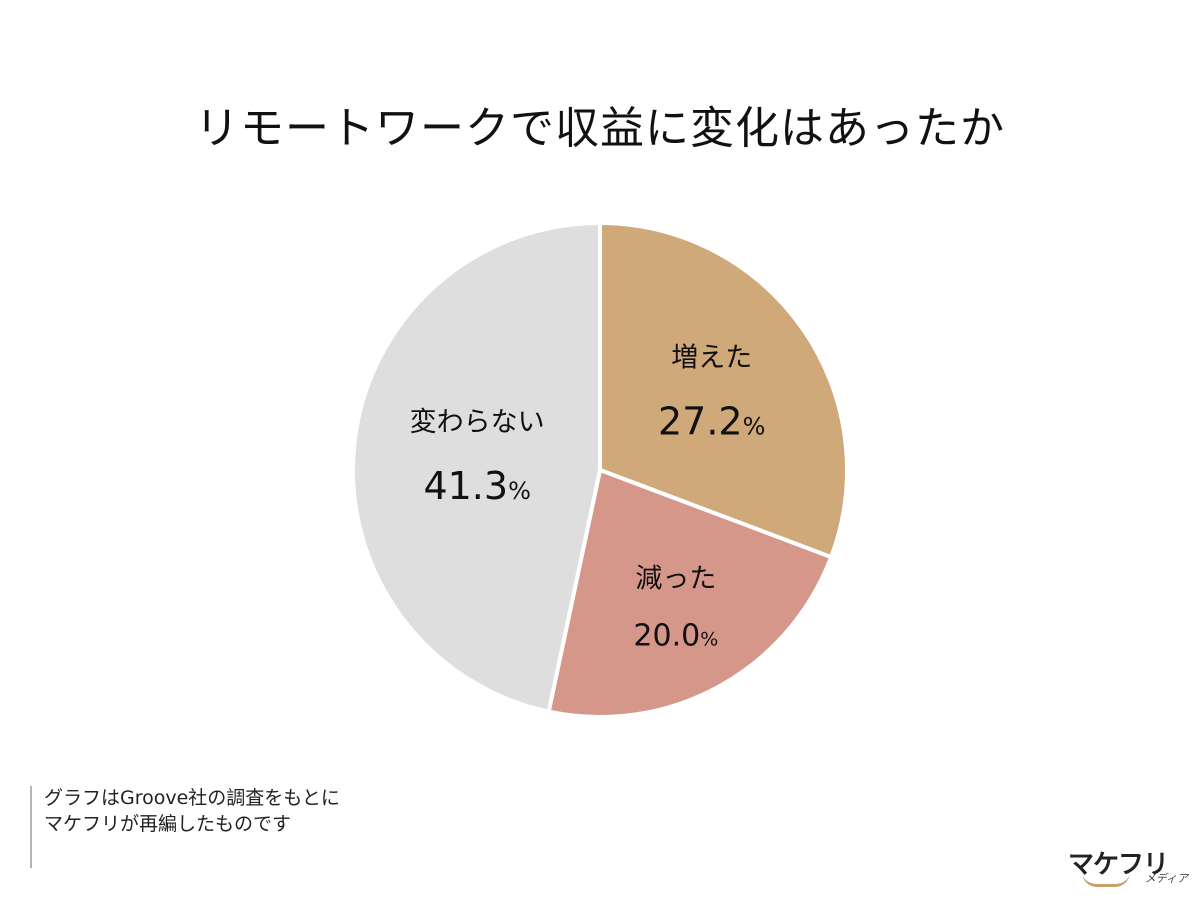 This screenshot has height=900, width=1200. What do you see at coordinates (192, 798) in the screenshot?
I see `source-note-line-1: グラフはGroove社の調査をもとに` at bounding box center [192, 798].